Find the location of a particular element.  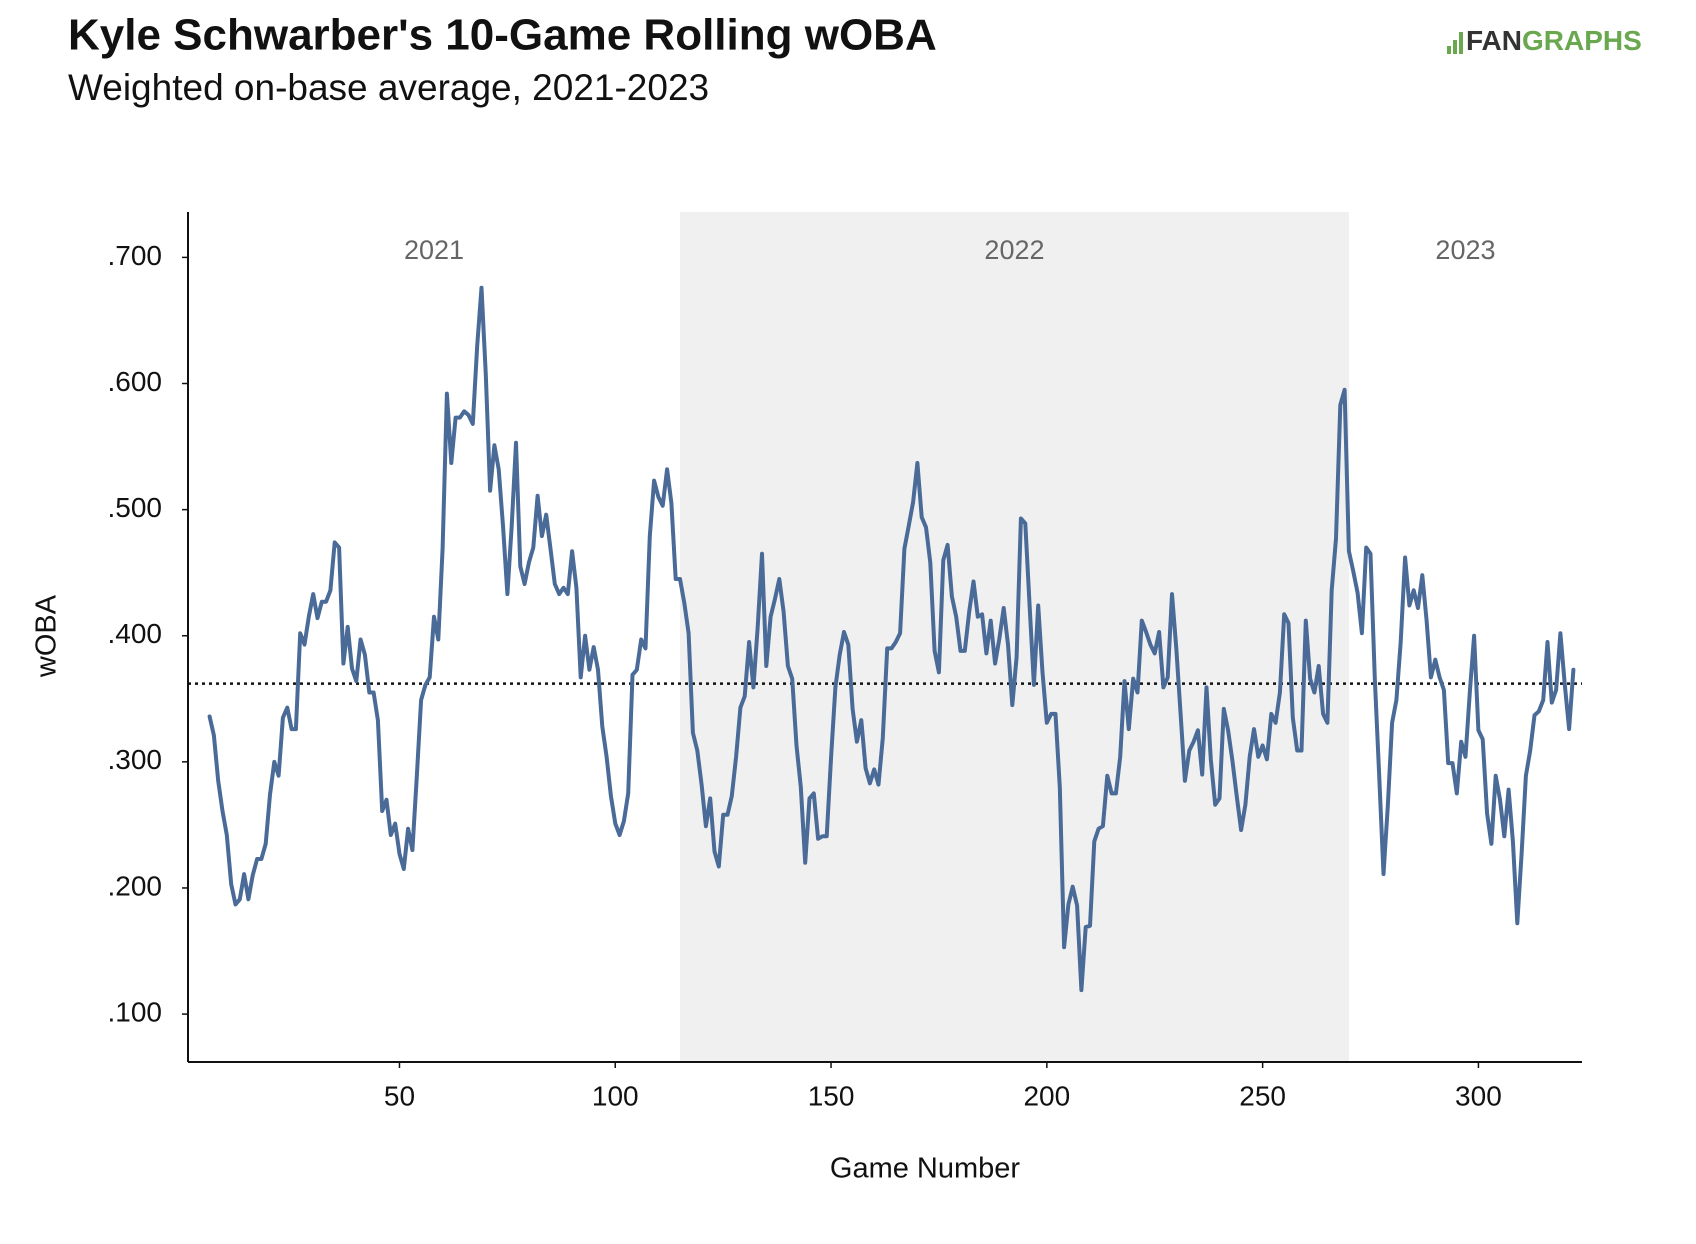

logo-part: FAN is located at coordinates (1494, 40).